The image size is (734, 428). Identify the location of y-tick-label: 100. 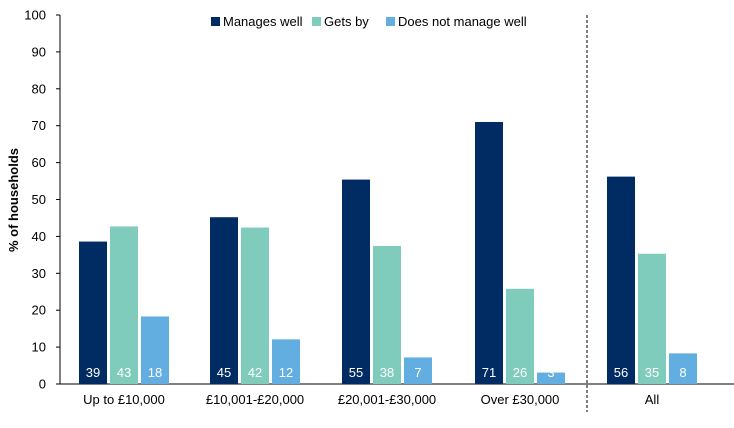
(35, 15).